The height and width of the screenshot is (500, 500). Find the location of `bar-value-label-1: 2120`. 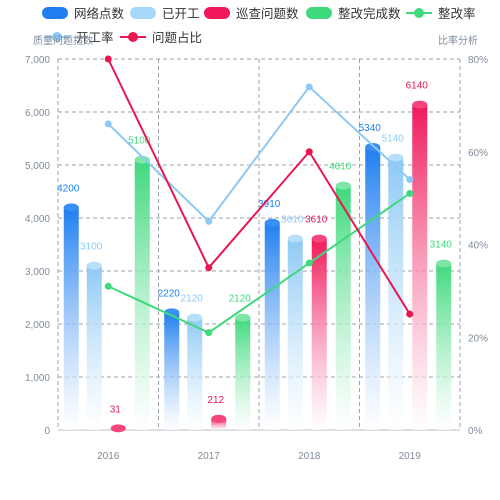

bar-value-label-1: 2120 is located at coordinates (192, 299).